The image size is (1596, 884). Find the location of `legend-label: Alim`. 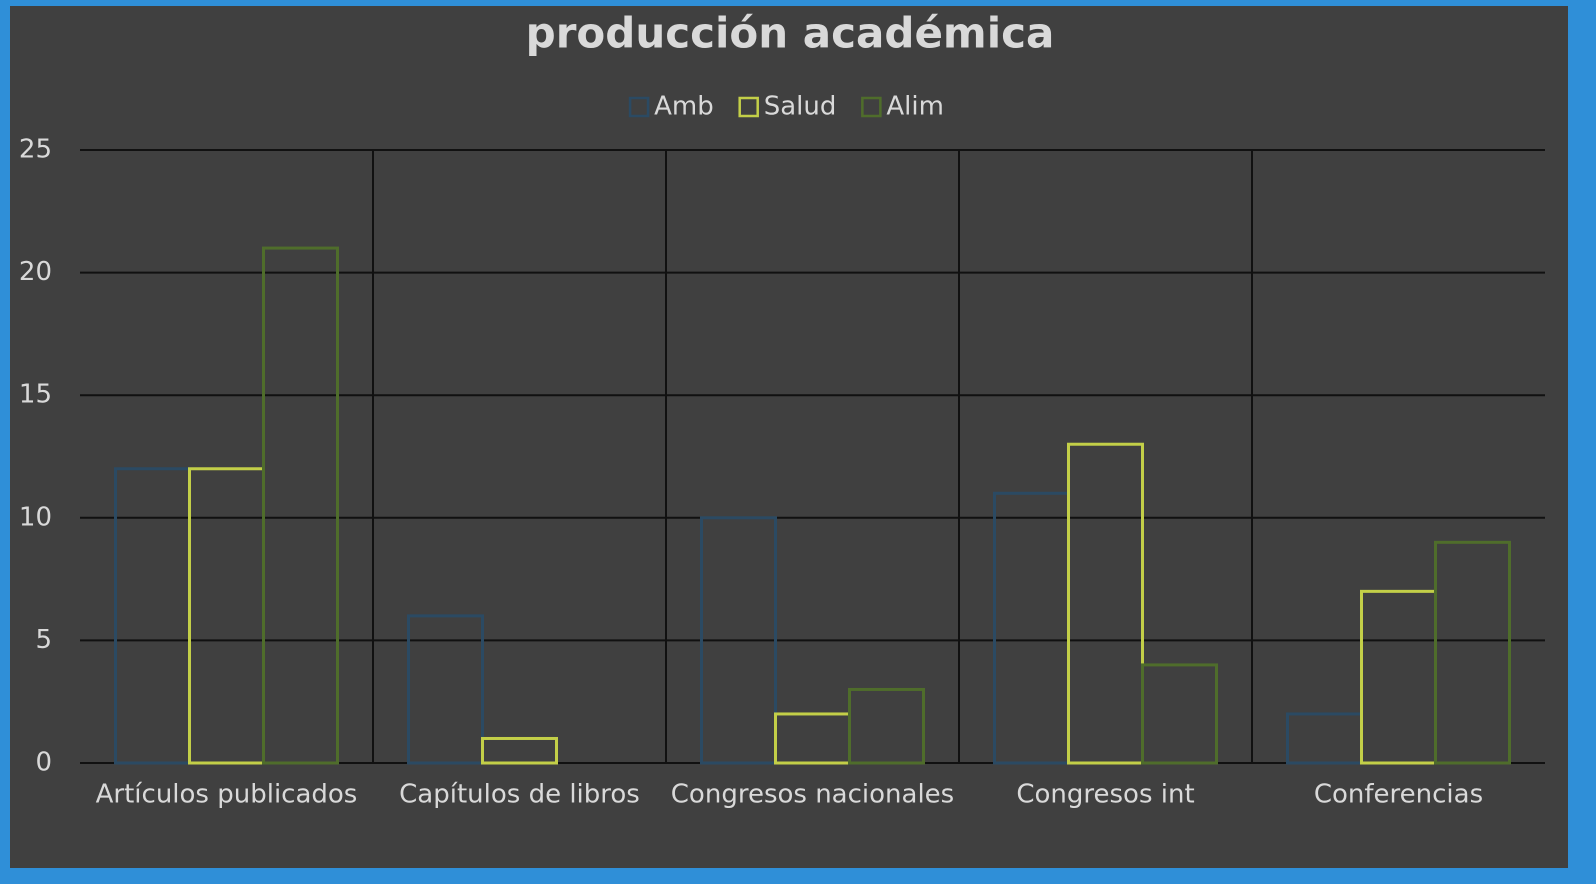

legend-label: Alim is located at coordinates (915, 107).